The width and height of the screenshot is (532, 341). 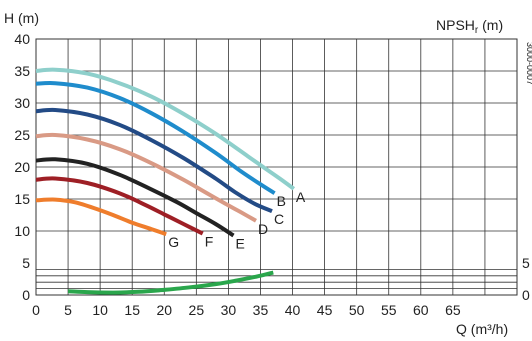 I want to click on x-tick-label: 0, so click(x=36, y=310).